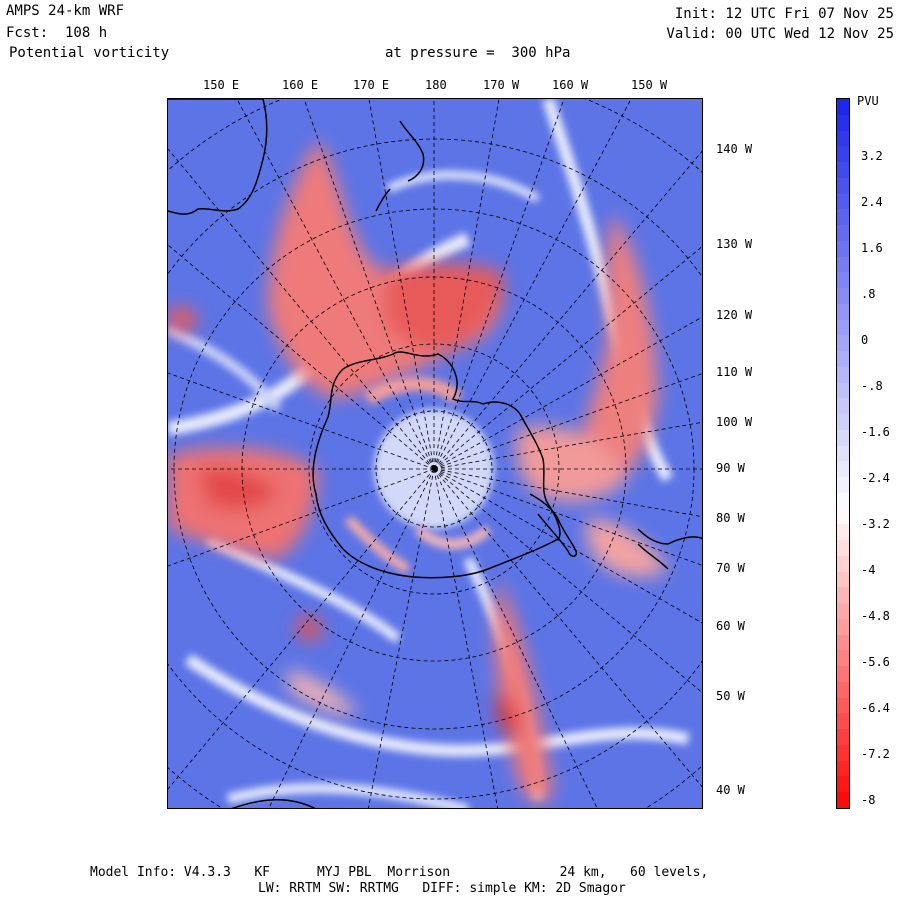 Image resolution: width=900 pixels, height=900 pixels. Describe the element at coordinates (780, 34) in the screenshot. I see `valid-time: Valid: 00 UTC Wed 12 Nov 25` at that location.